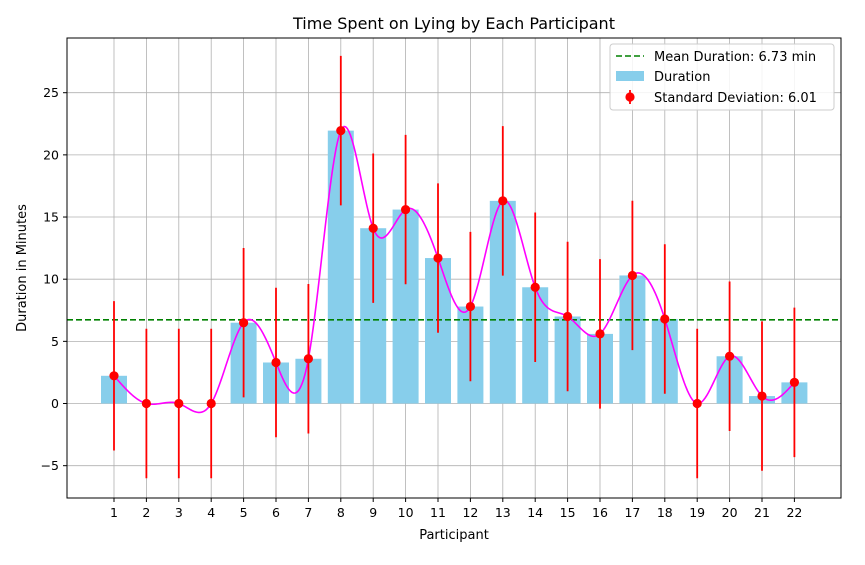  I want to click on legend-bar-swatch, so click(630, 76).